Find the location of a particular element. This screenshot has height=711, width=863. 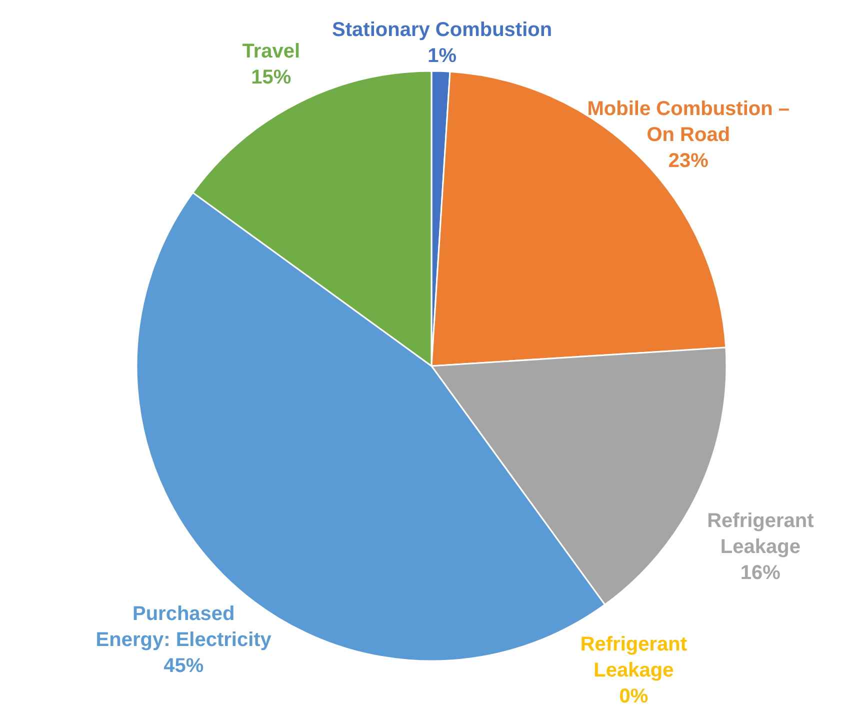

slice-label: Refrigerant Leakage is located at coordinates (760, 534).